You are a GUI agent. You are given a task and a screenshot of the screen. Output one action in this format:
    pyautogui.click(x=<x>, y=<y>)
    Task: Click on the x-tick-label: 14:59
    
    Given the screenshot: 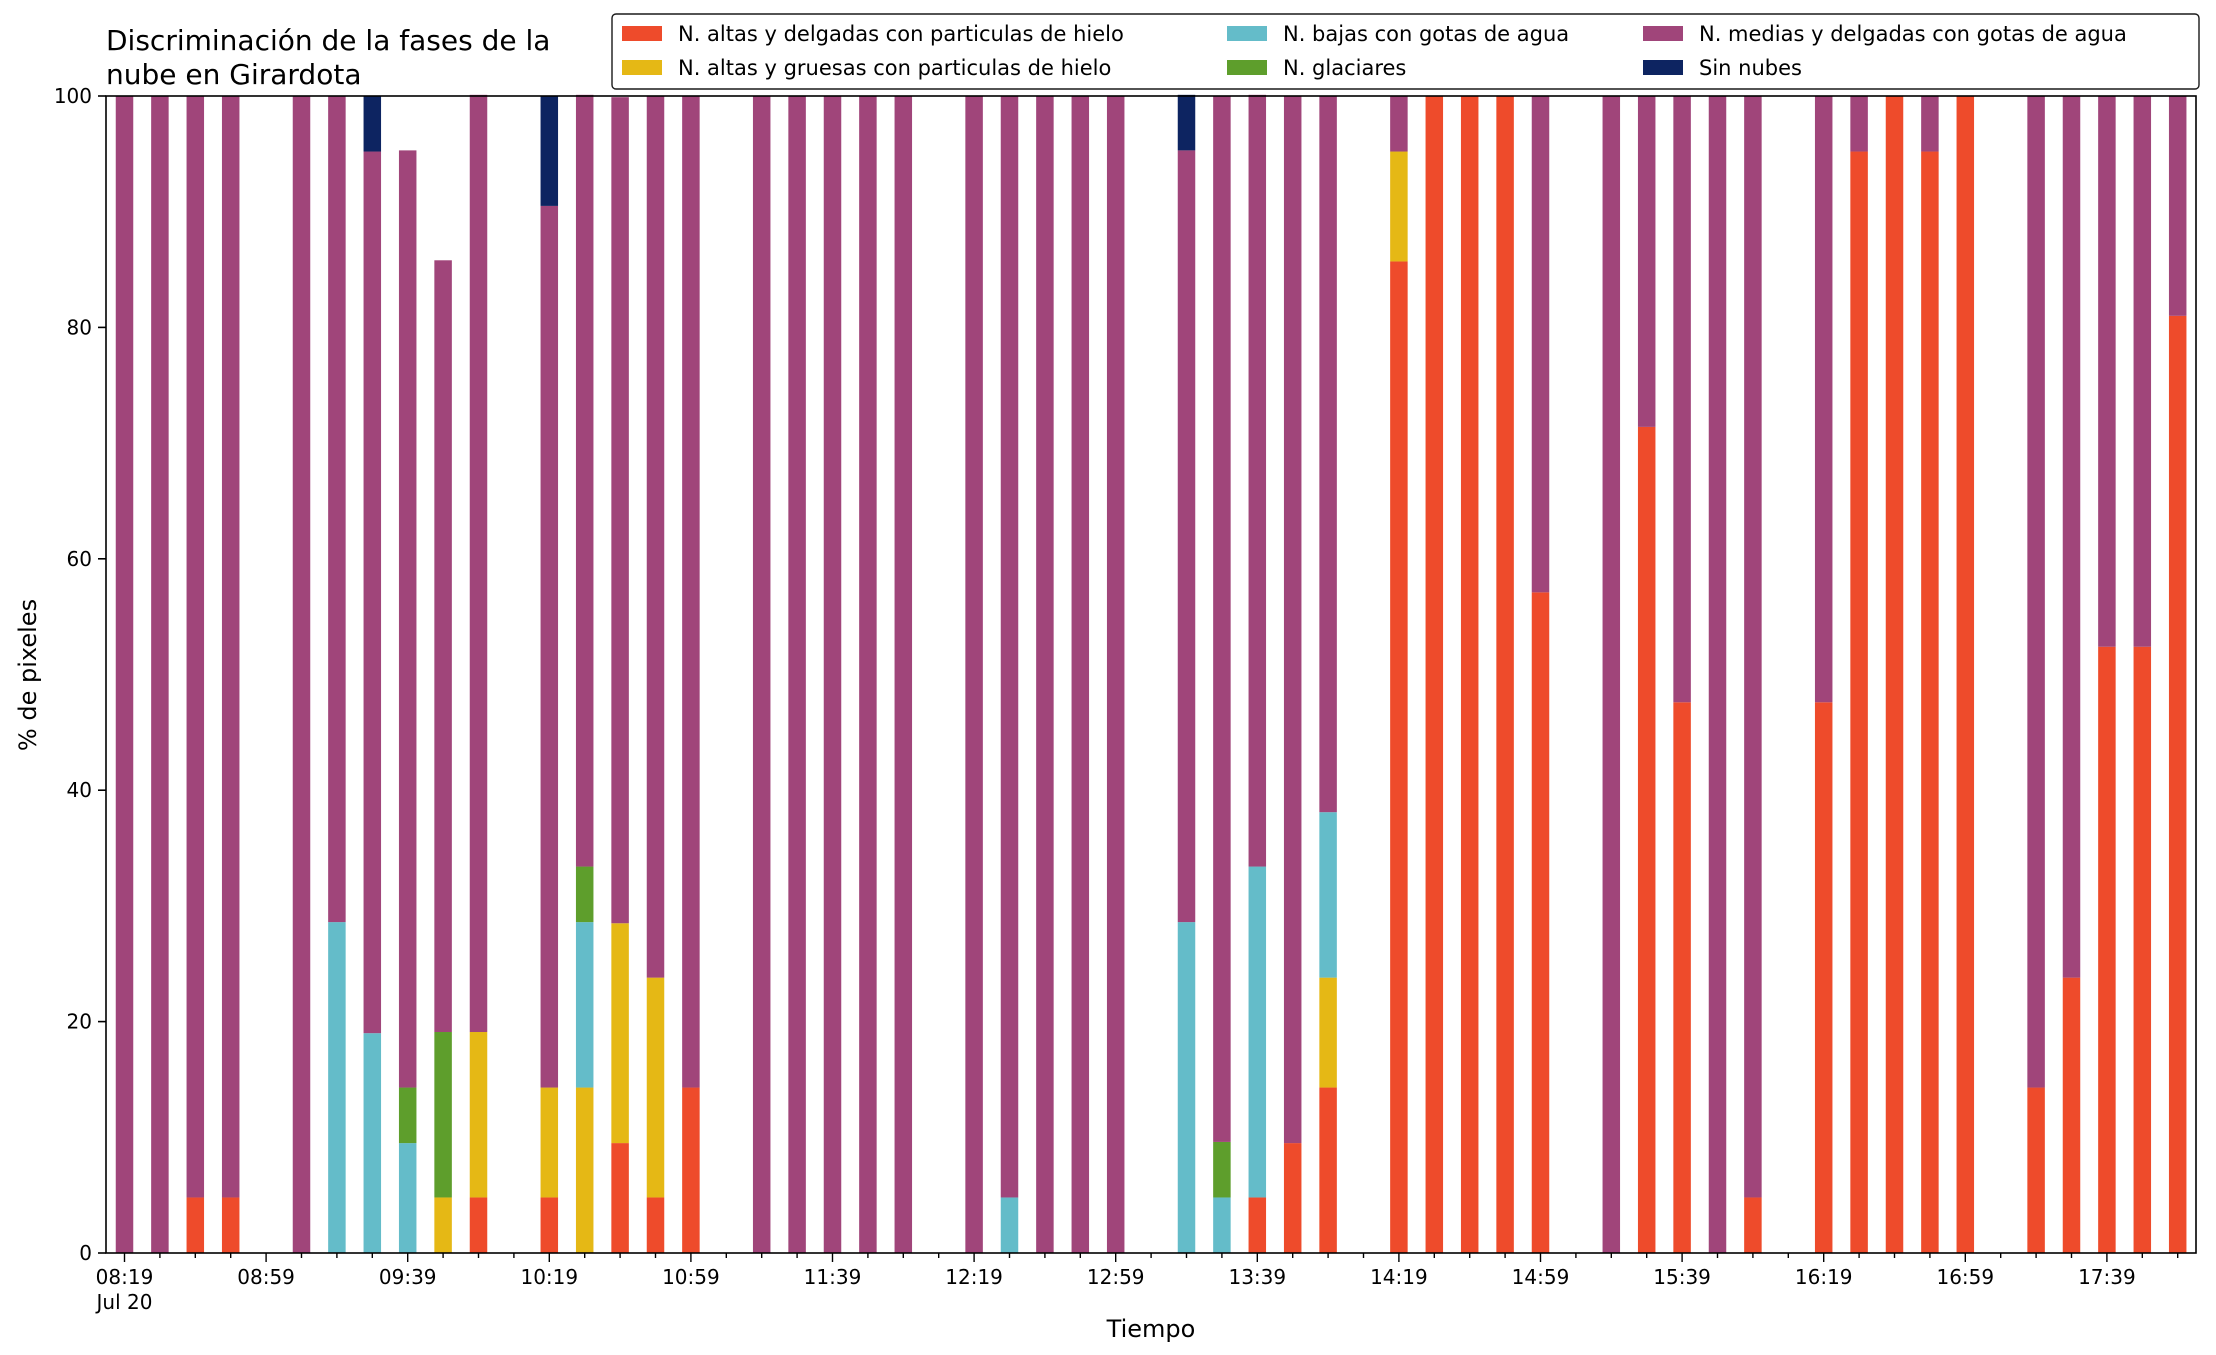 What is the action you would take?
    pyautogui.click(x=1541, y=1277)
    